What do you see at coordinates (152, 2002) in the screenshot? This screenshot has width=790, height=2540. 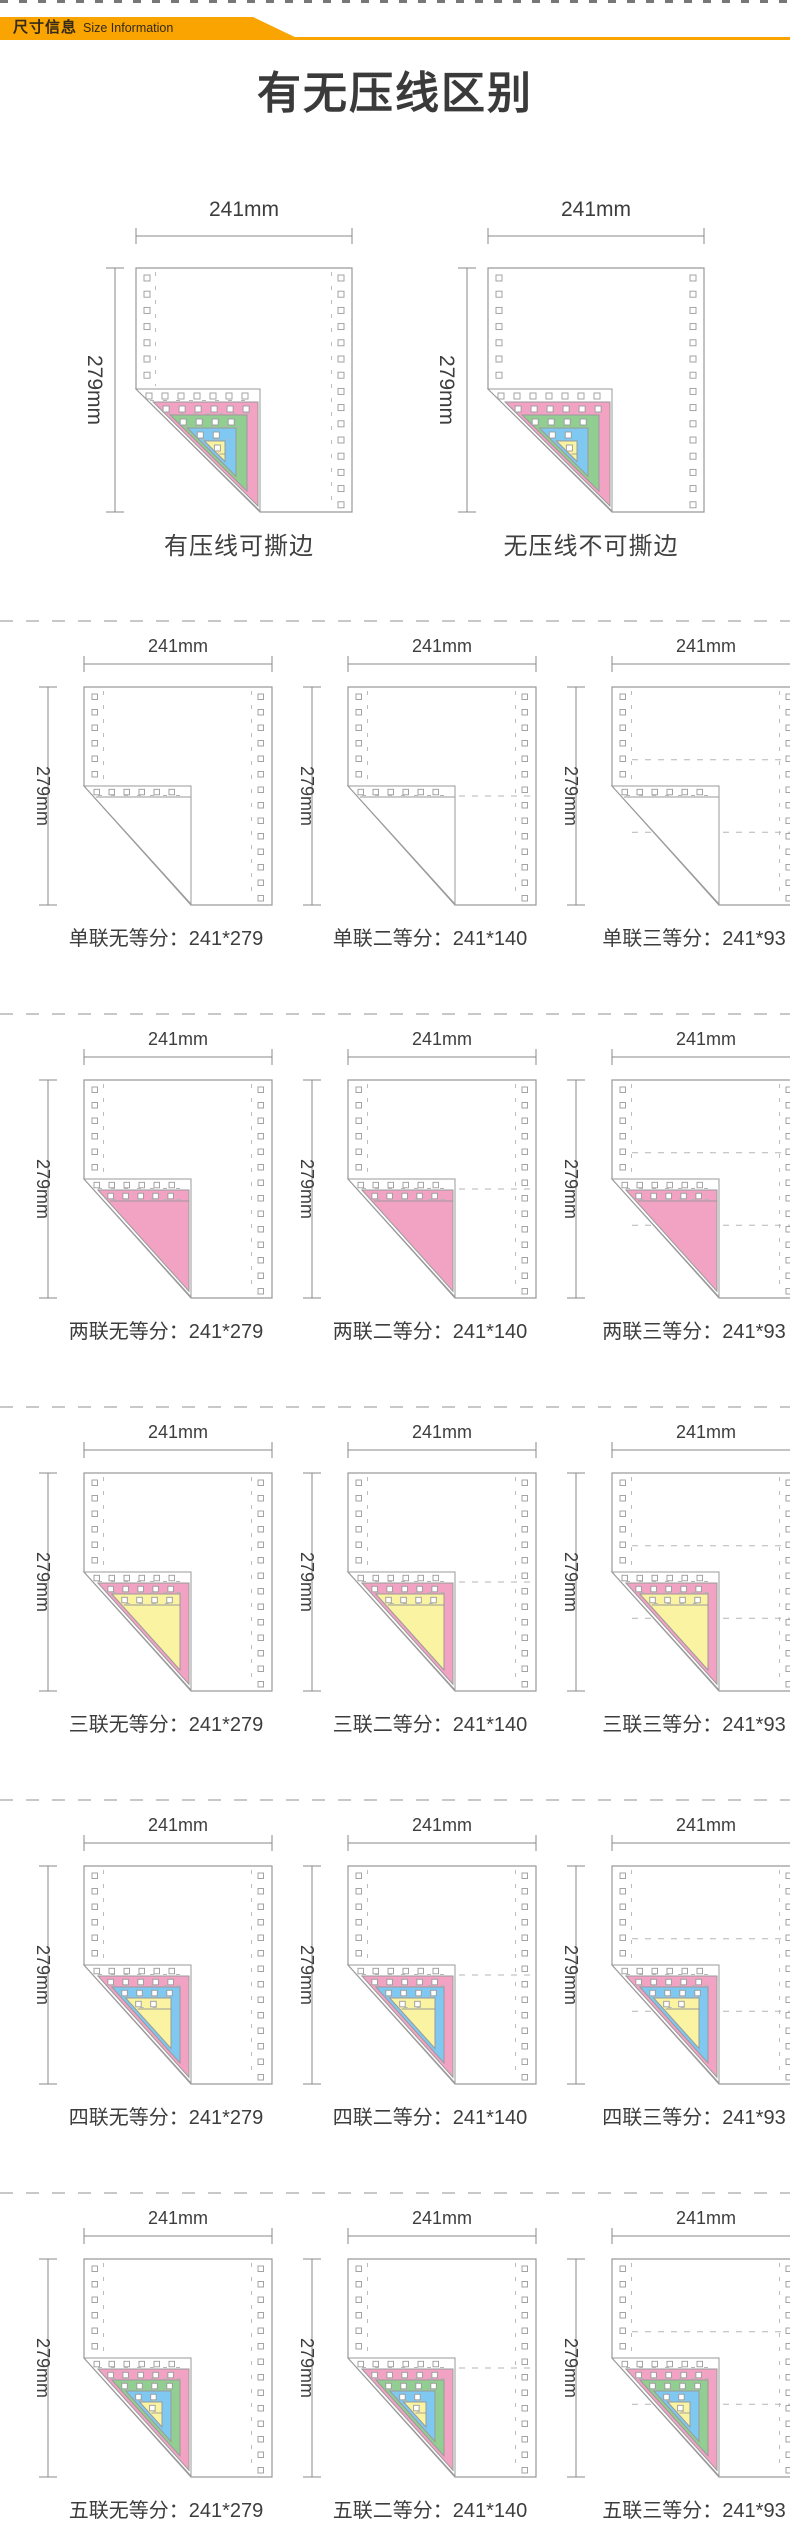 I see `size-variant-cell: 241mm 279mm 四联无等分：241*279` at bounding box center [152, 2002].